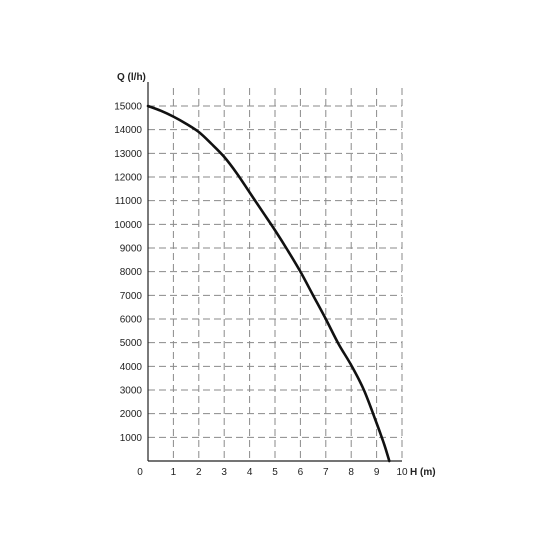  What do you see at coordinates (131, 367) in the screenshot?
I see `y-tick-label: 4000` at bounding box center [131, 367].